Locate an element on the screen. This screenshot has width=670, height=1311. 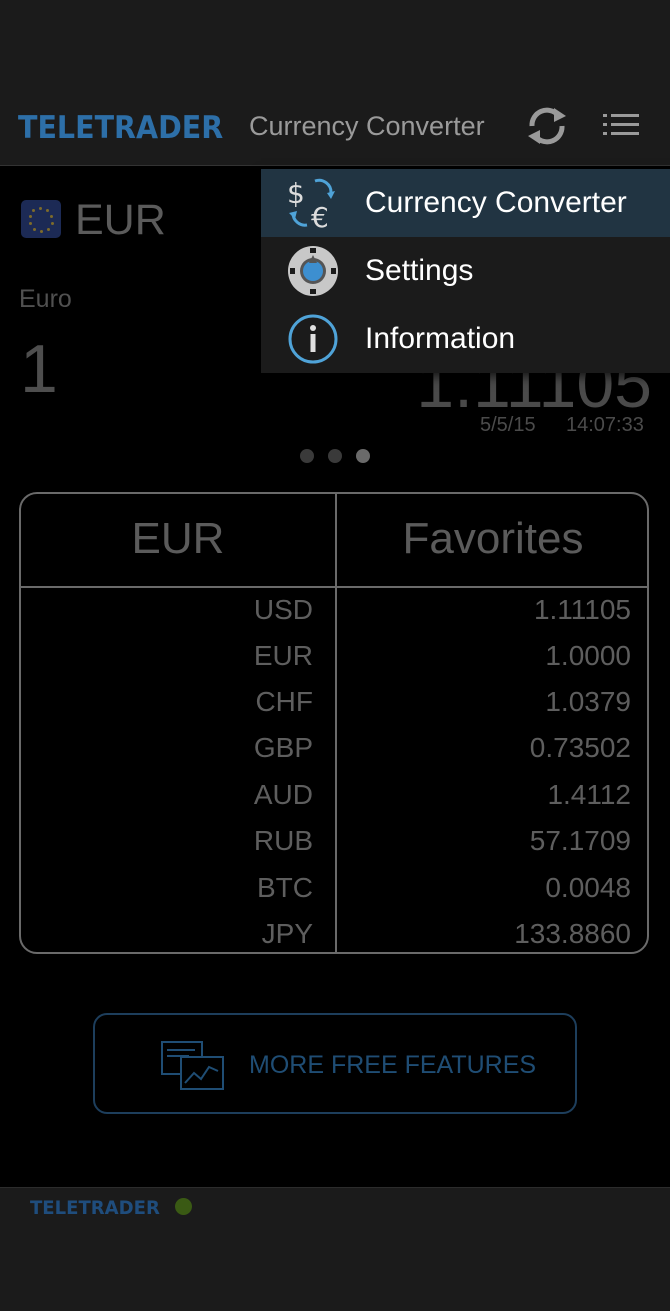
table-row: BTC 0.0048 is located at coordinates (334, 895).